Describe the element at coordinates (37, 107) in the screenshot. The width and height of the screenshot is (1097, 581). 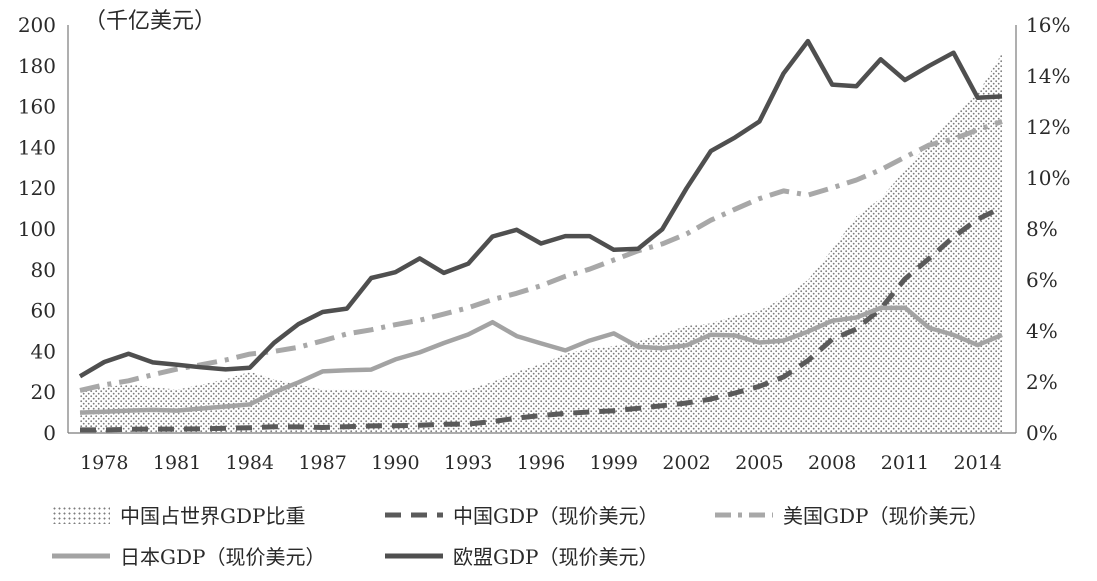
I see `y-left-tick-label: 160` at that location.